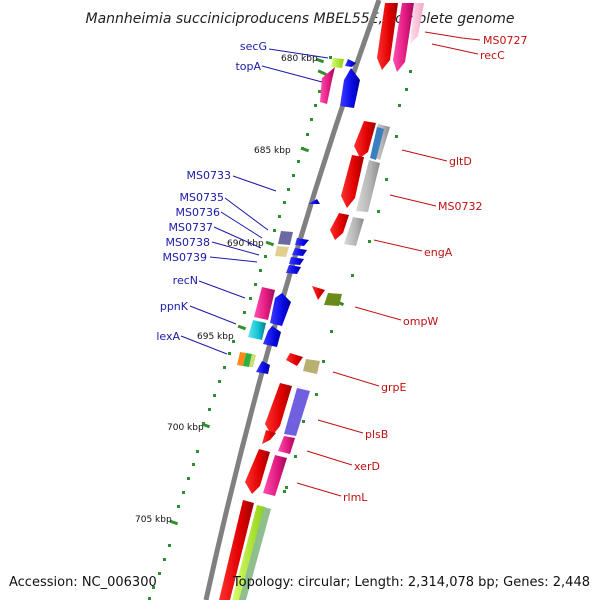 The image size is (600, 600). Describe the element at coordinates (492, 55) in the screenshot. I see `gene-label-right: recC` at that location.